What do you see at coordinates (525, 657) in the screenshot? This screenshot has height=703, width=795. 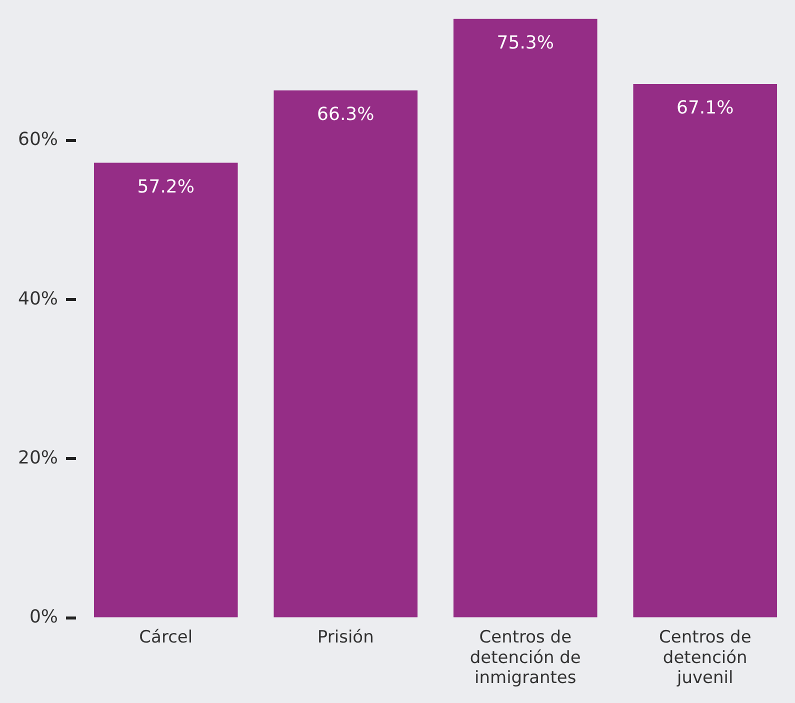 I see `x-tick-label: Centros de detención de inmigrantes` at bounding box center [525, 657].